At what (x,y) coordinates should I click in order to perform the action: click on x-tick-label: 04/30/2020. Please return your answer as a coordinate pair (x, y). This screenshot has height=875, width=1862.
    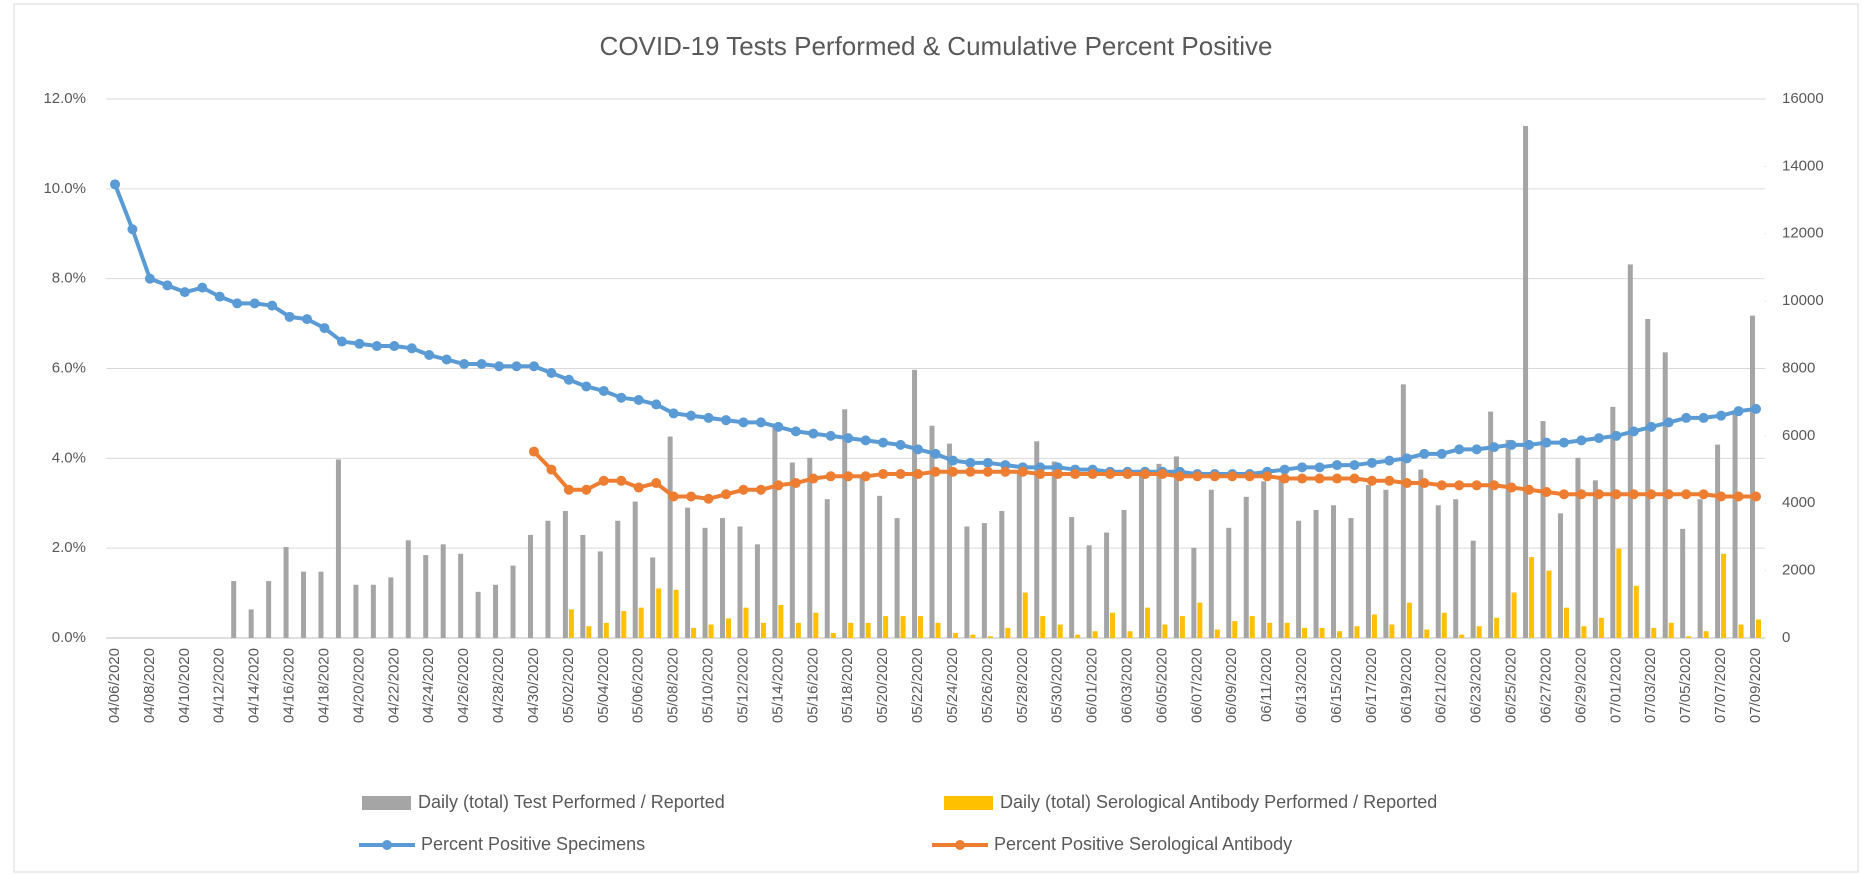
    Looking at the image, I should click on (533, 685).